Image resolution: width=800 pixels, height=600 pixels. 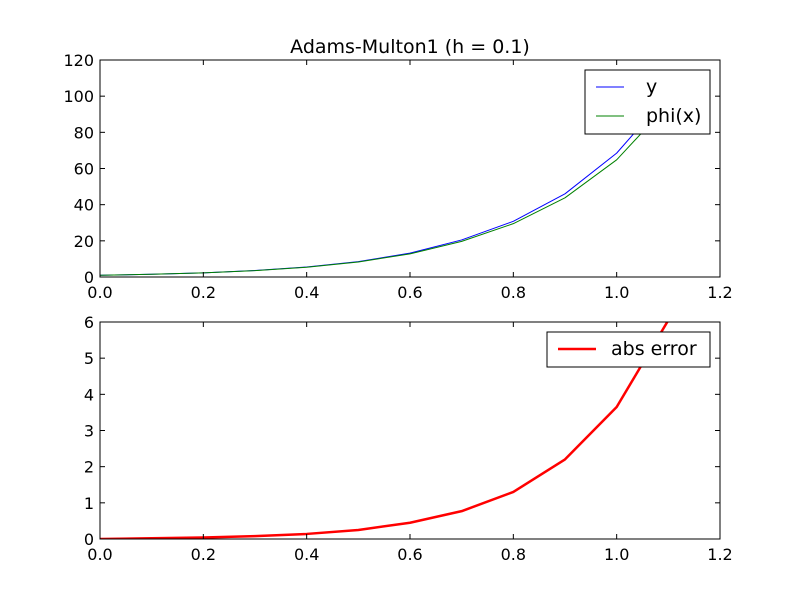 What do you see at coordinates (306, 554) in the screenshot?
I see `bottom-x-tick-label: 0.4` at bounding box center [306, 554].